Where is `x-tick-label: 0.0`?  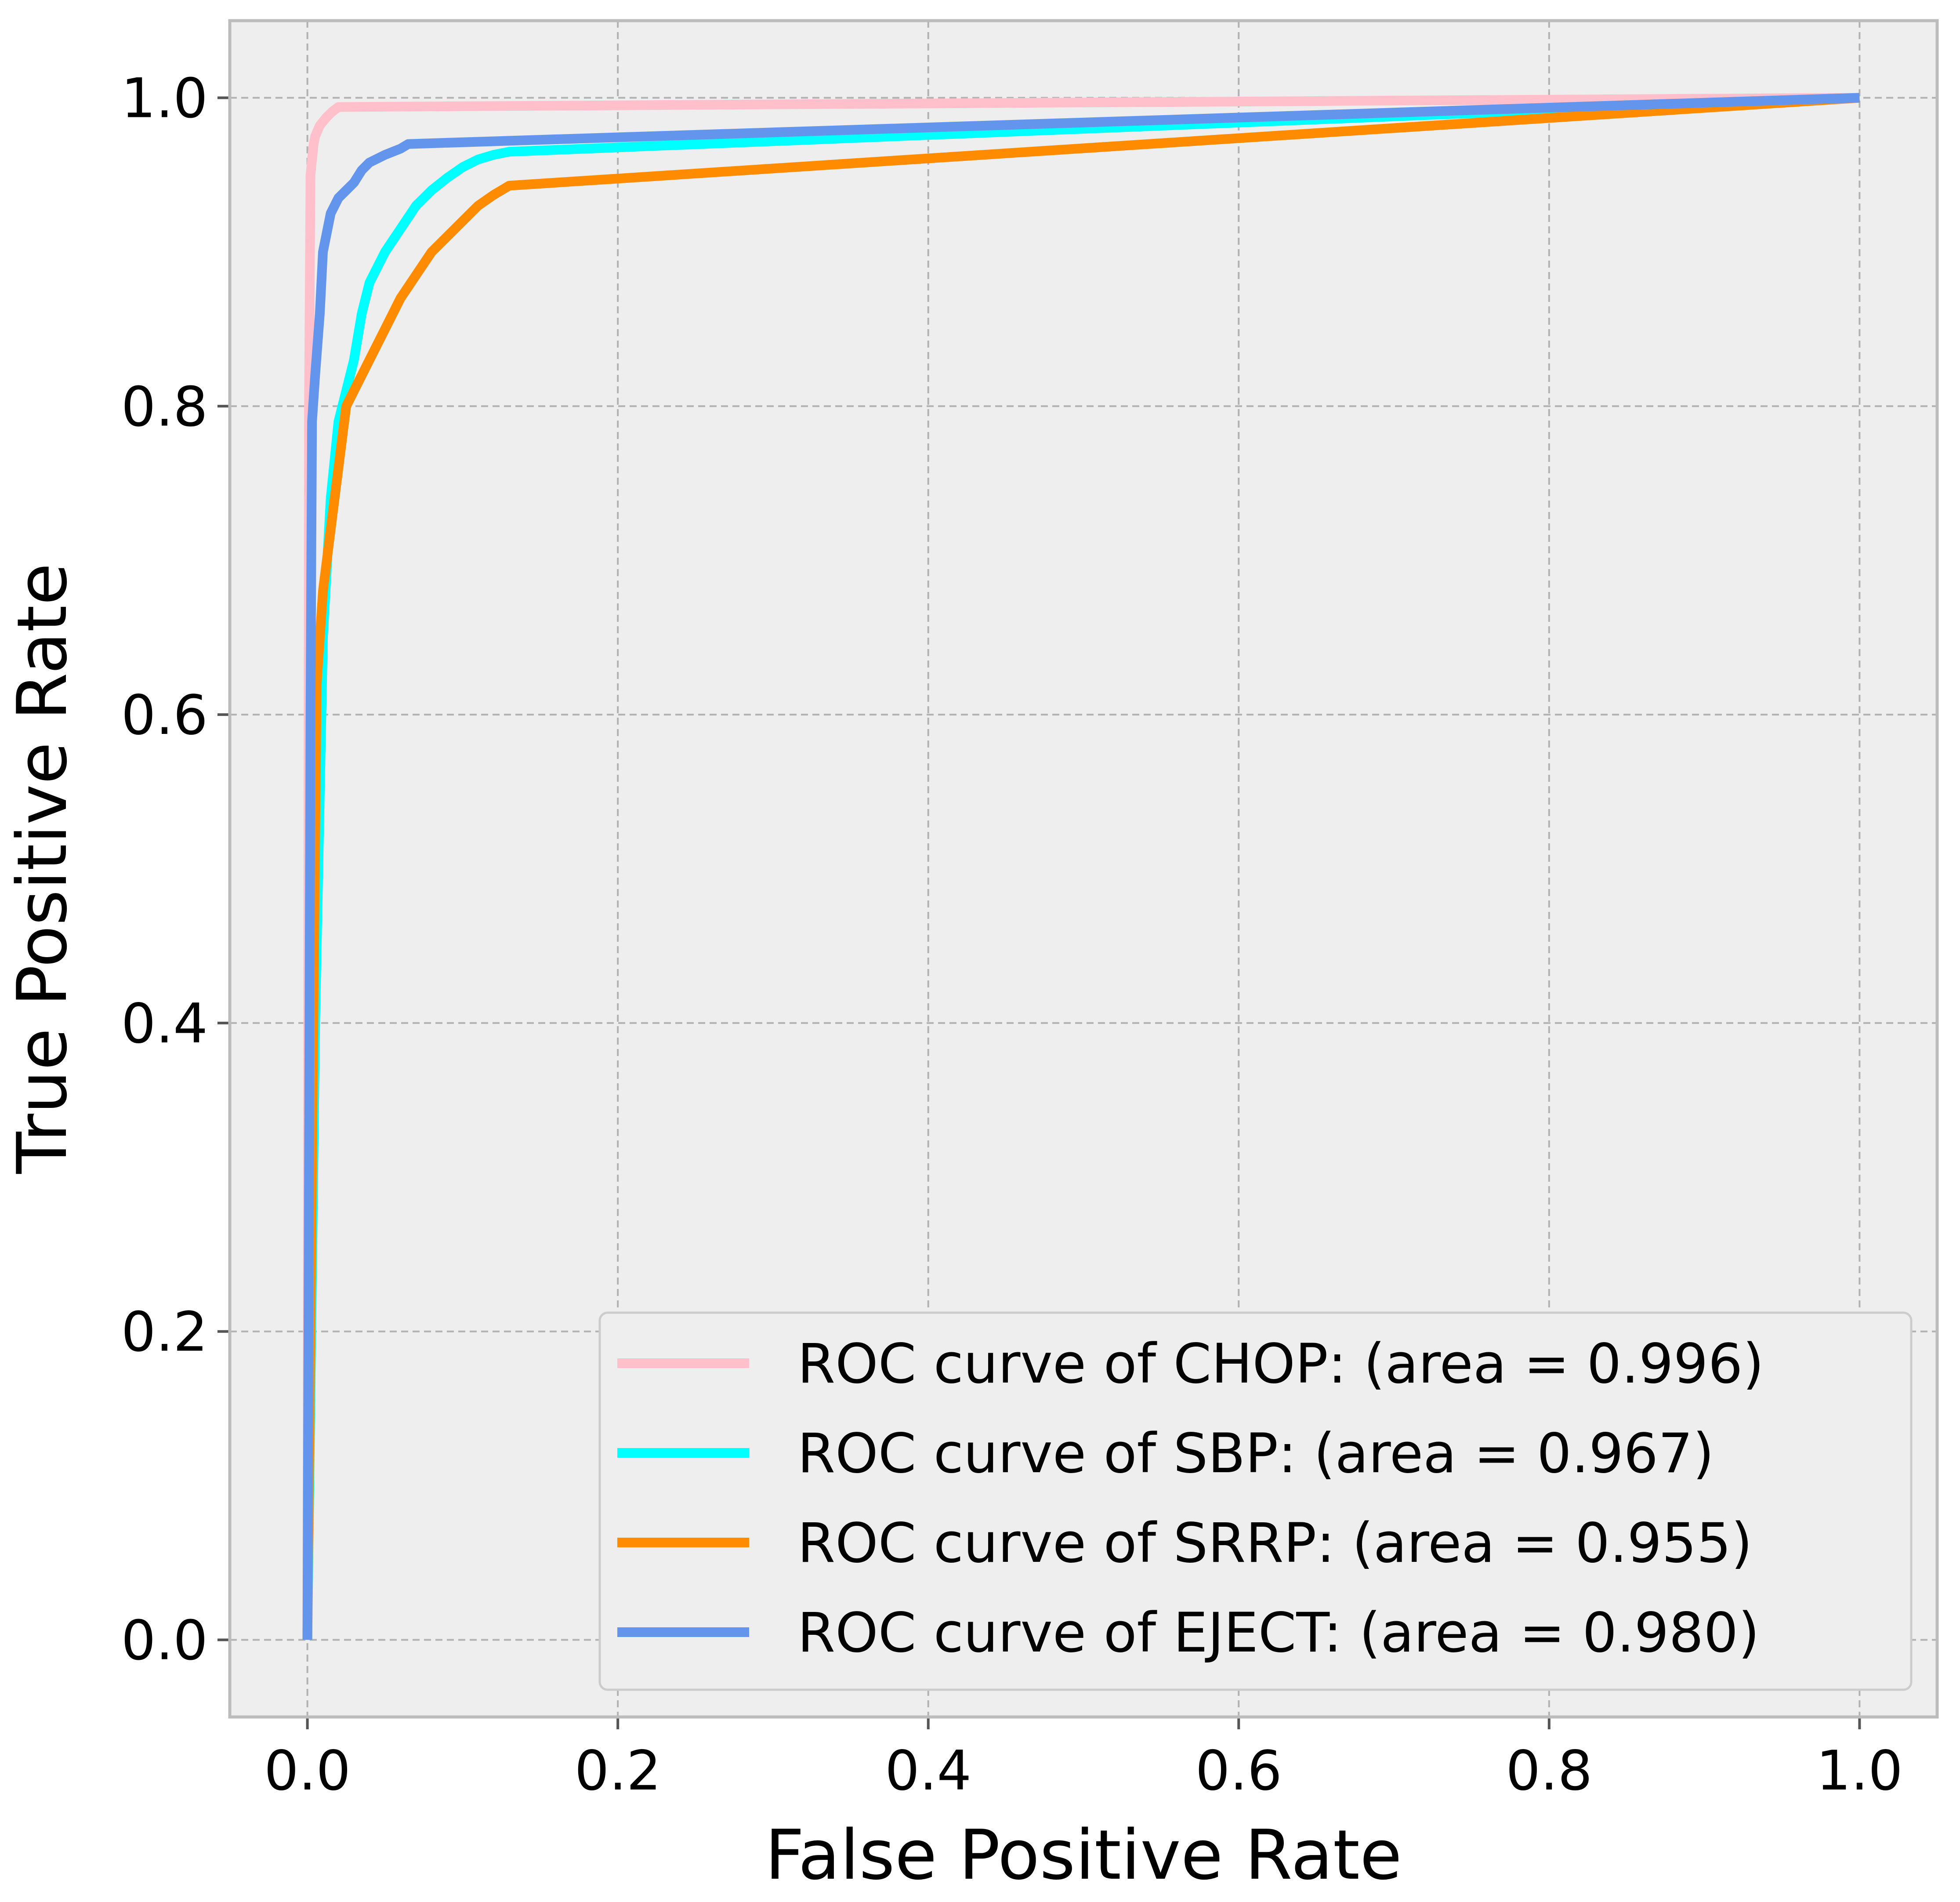
x-tick-label: 0.0 is located at coordinates (307, 1771).